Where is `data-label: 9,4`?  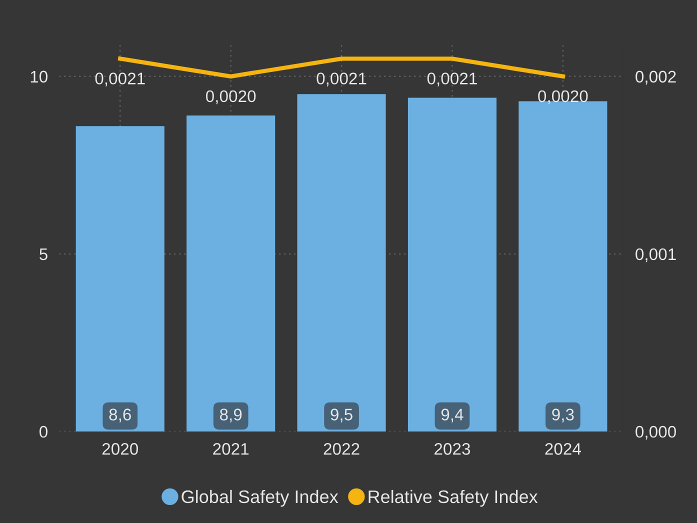 data-label: 9,4 is located at coordinates (452, 415).